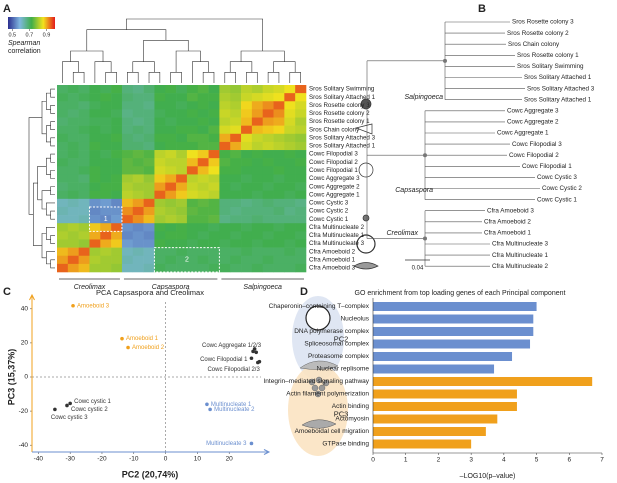 The height and width of the screenshot is (483, 617). What do you see at coordinates (332, 331) in the screenshot?
I see `category-label: DNA polymerase complex` at bounding box center [332, 331].